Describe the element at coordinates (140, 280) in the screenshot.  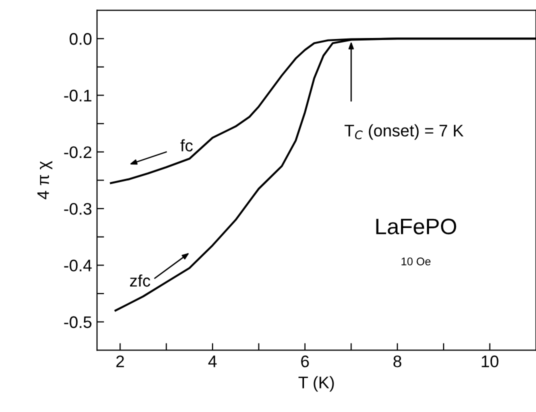
I see `series-label: zfc` at that location.